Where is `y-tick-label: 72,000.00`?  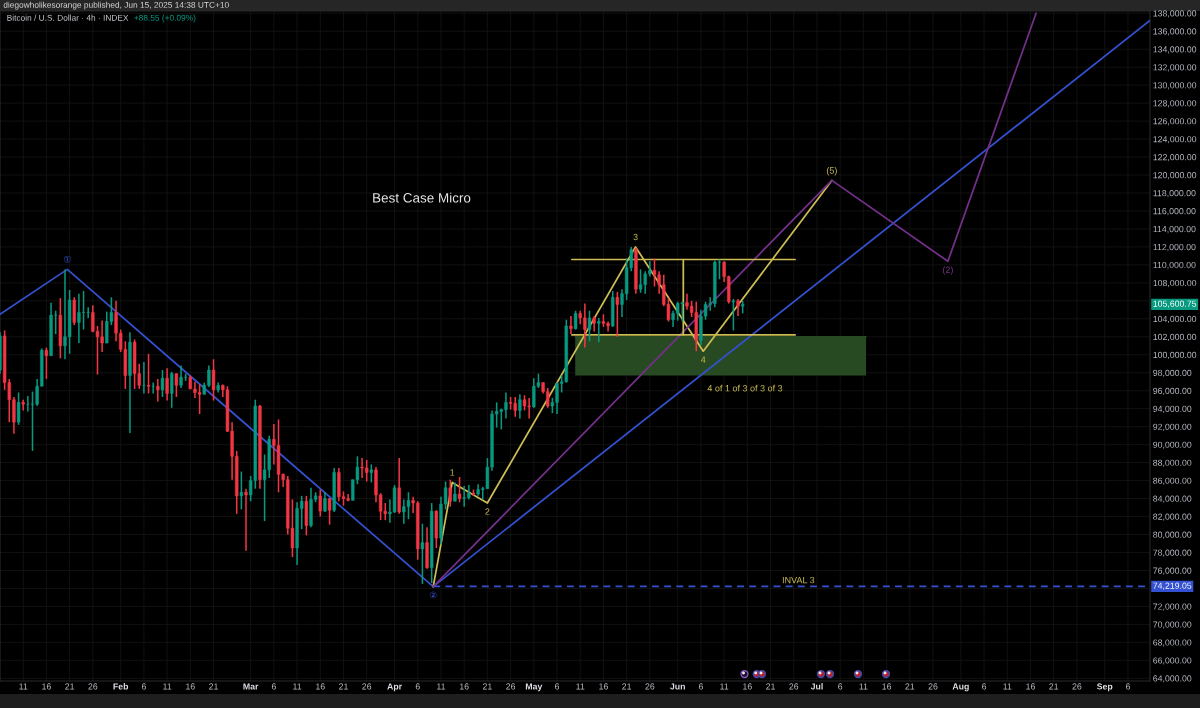
y-tick-label: 72,000.00 is located at coordinates (1172, 607).